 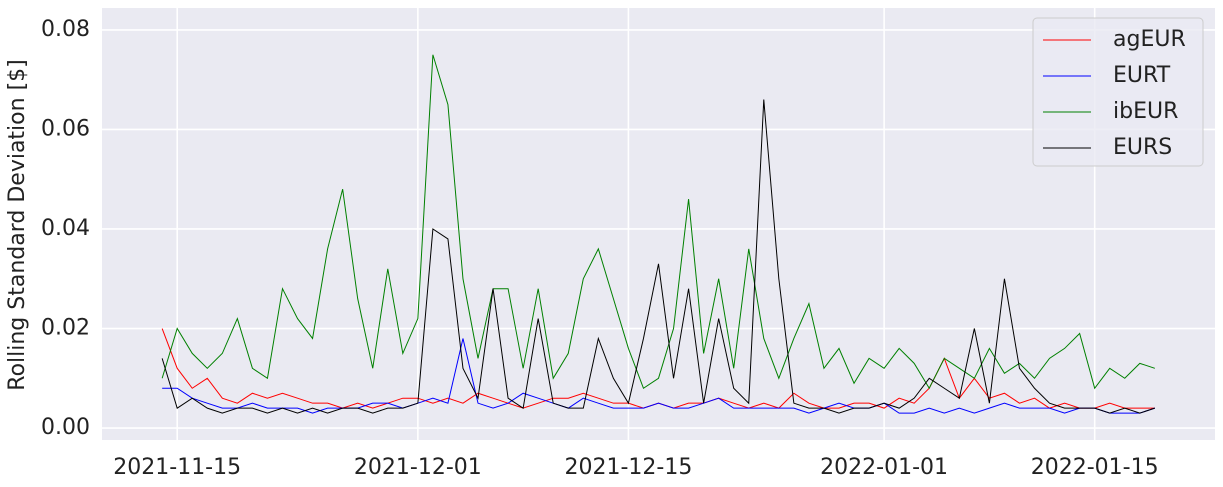 I want to click on y-tick-label: 0.04, so click(x=65, y=228).